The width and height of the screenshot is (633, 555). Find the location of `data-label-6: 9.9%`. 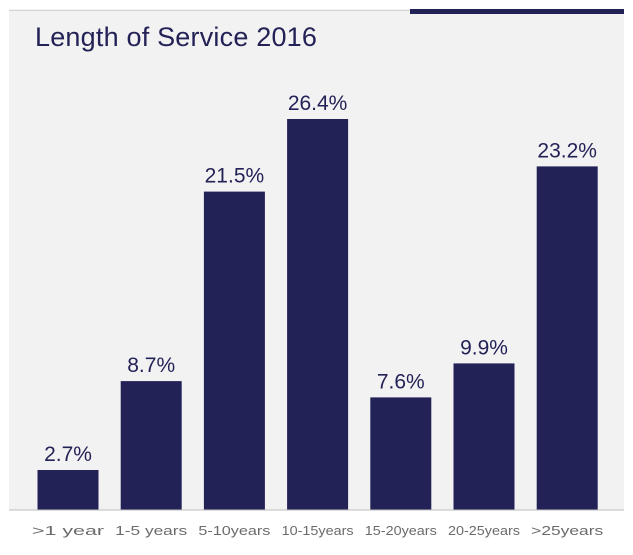

data-label-6: 9.9% is located at coordinates (484, 347).